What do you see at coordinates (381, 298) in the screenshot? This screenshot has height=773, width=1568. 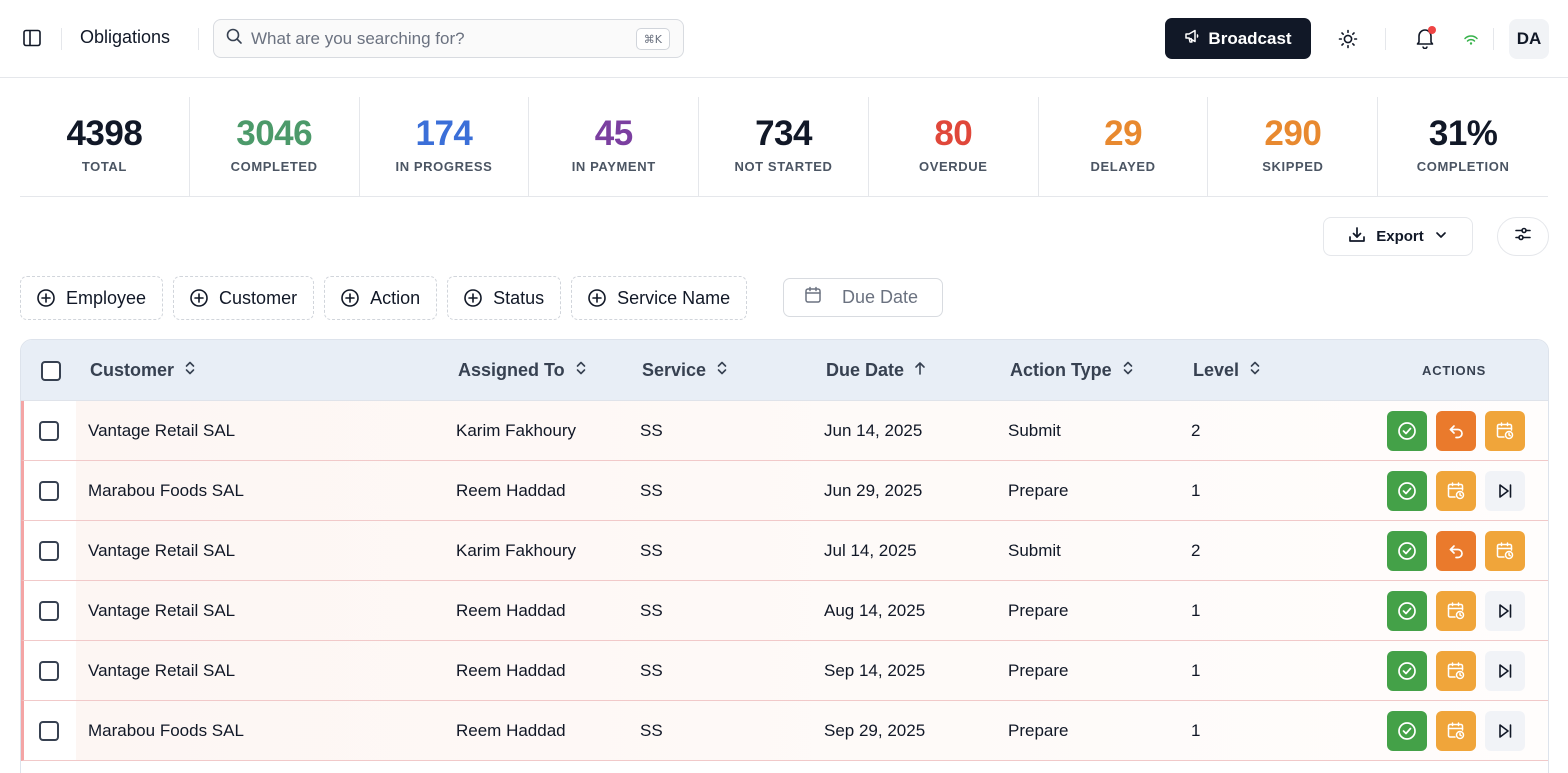 I see `filter-action: Action` at bounding box center [381, 298].